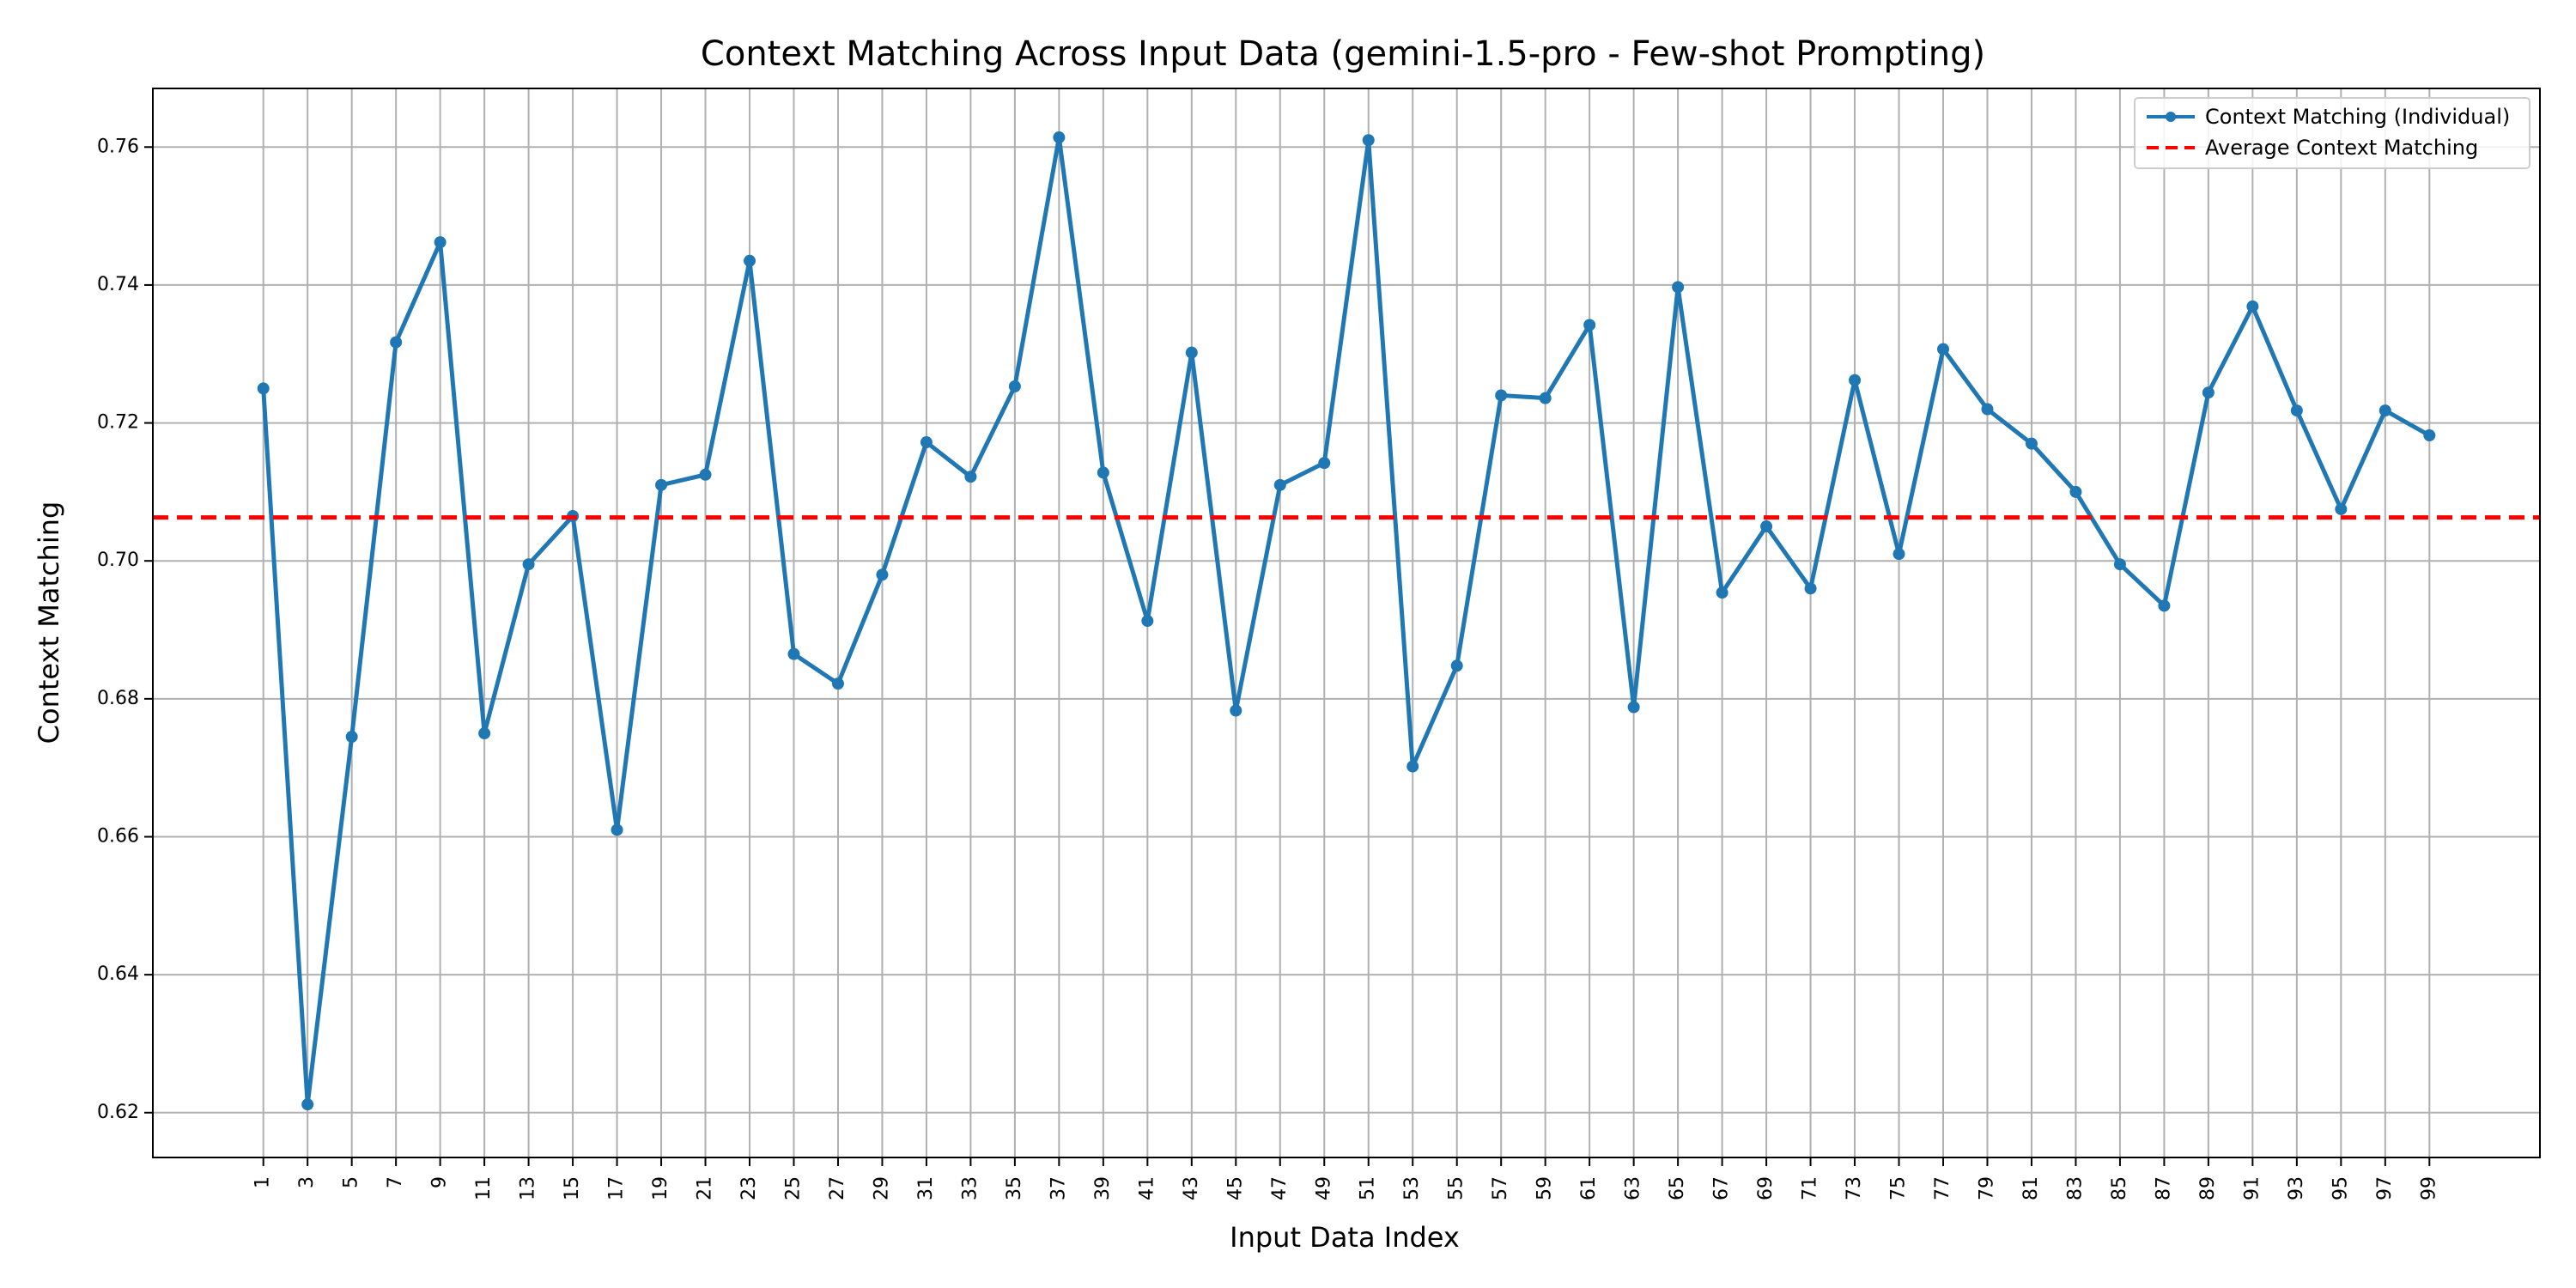  What do you see at coordinates (1987, 1188) in the screenshot?
I see `x-tick-label: 79` at bounding box center [1987, 1188].